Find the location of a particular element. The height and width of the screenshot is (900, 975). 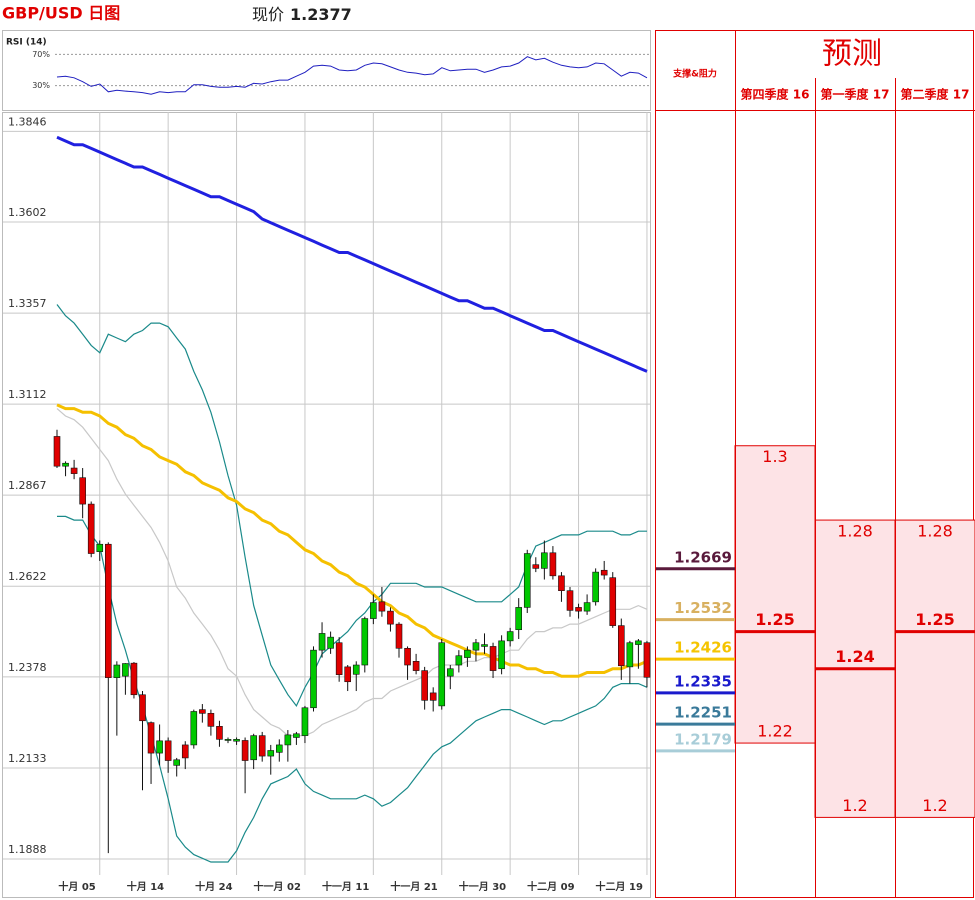

forecast-mid-label: 1.24 is located at coordinates (854, 656).